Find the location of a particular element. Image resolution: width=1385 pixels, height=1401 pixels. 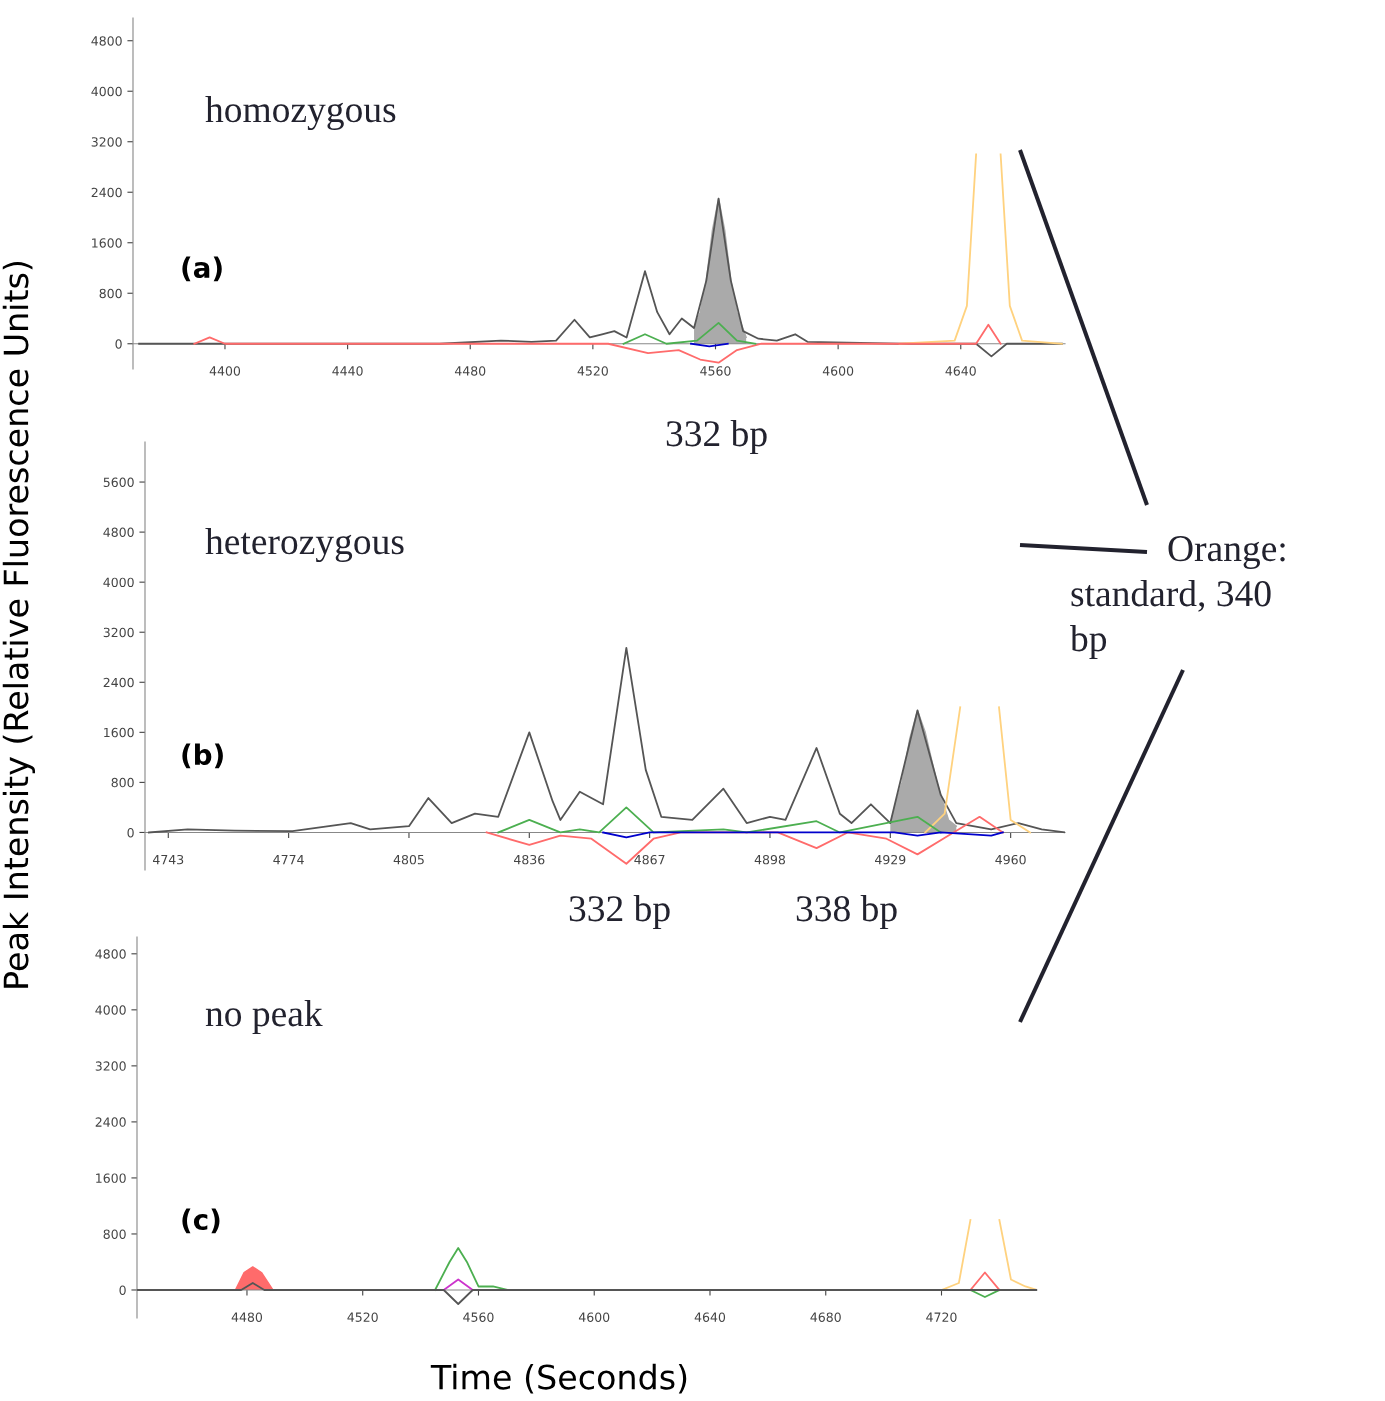

x-tick-label: 4774 is located at coordinates (288, 860).